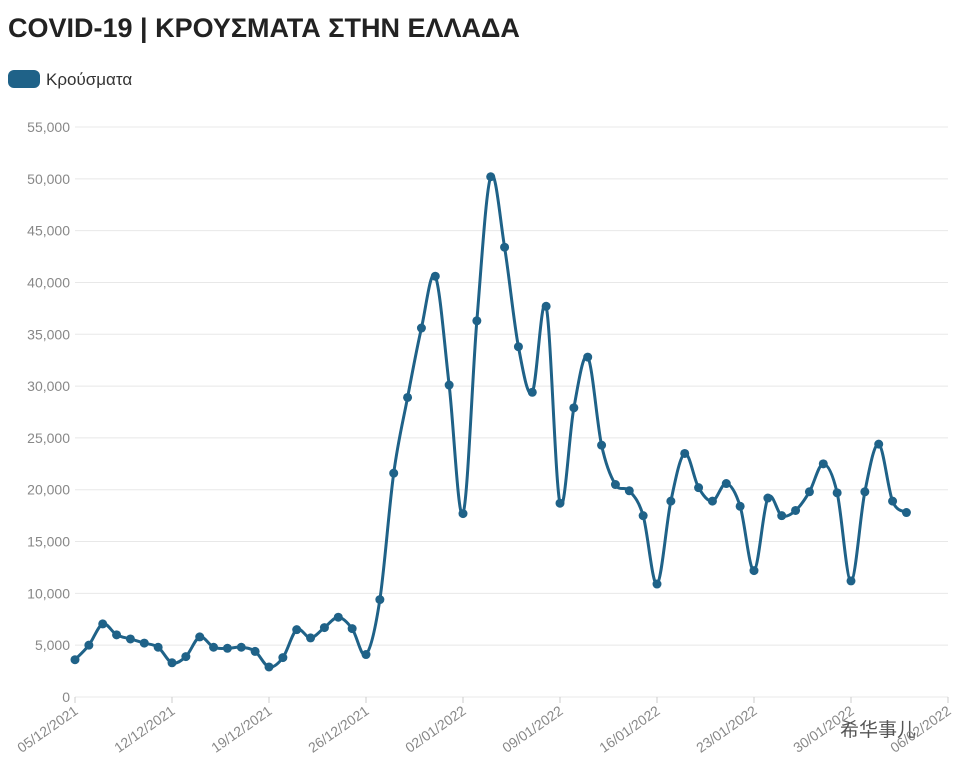 The width and height of the screenshot is (967, 773). What do you see at coordinates (241, 728) in the screenshot?
I see `x-tick-label: 19/12/2021` at bounding box center [241, 728].